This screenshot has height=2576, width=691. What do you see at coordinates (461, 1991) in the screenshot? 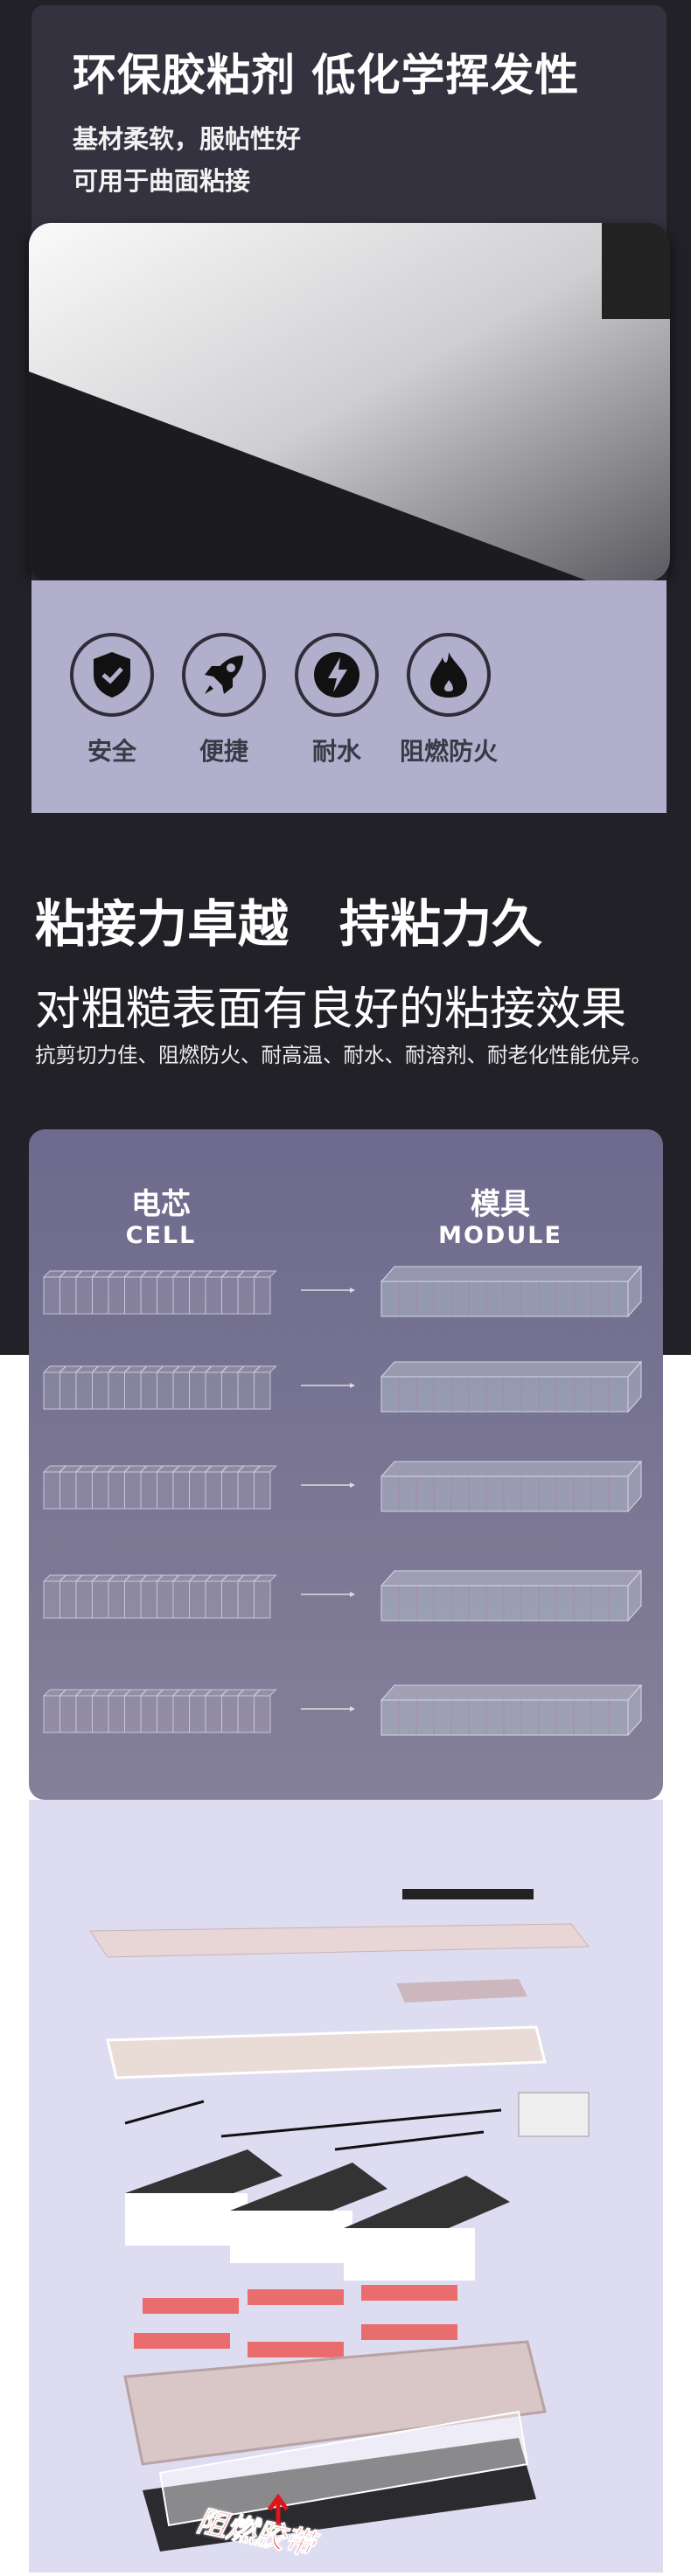
I see `bracket` at bounding box center [461, 1991].